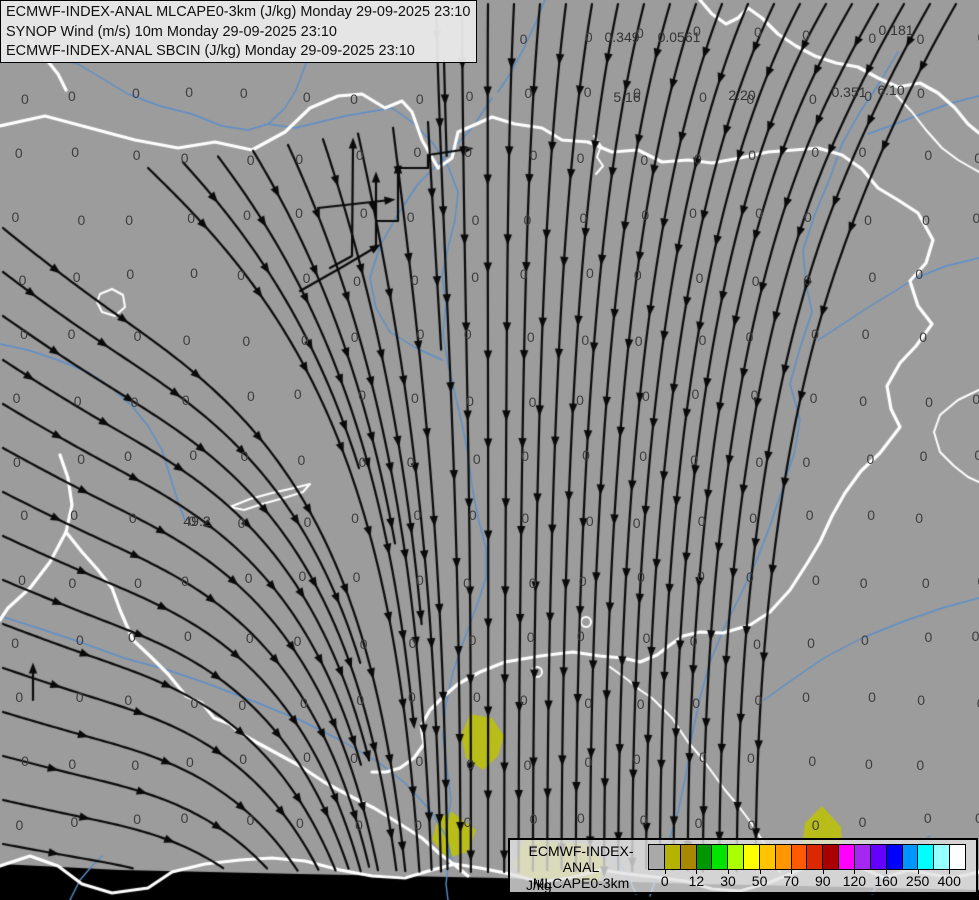  I want to click on legend-title-line-2: MLCAPE0-3km, so click(581, 883).